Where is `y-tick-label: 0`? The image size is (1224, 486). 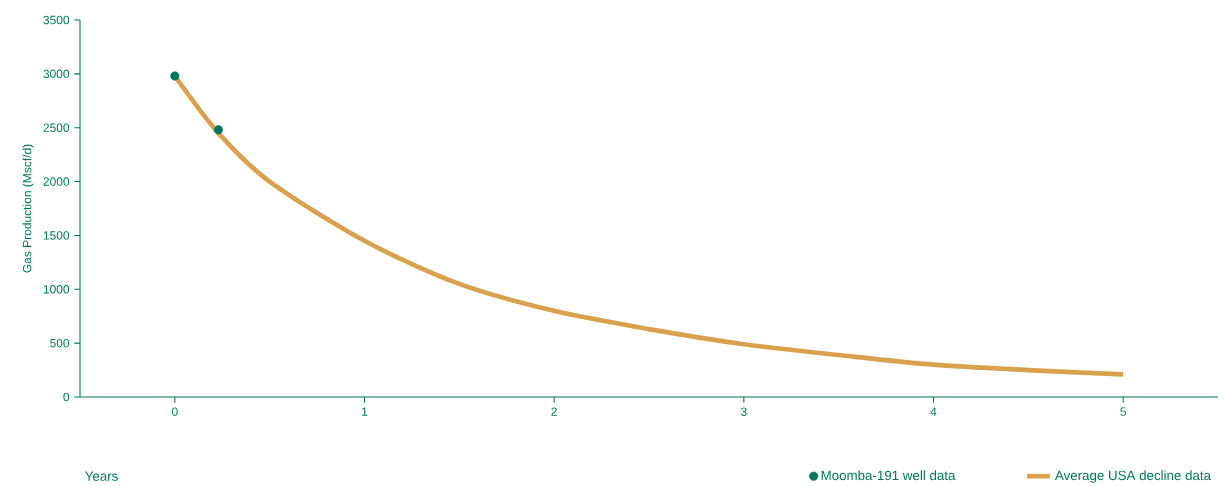 y-tick-label: 0 is located at coordinates (66, 397).